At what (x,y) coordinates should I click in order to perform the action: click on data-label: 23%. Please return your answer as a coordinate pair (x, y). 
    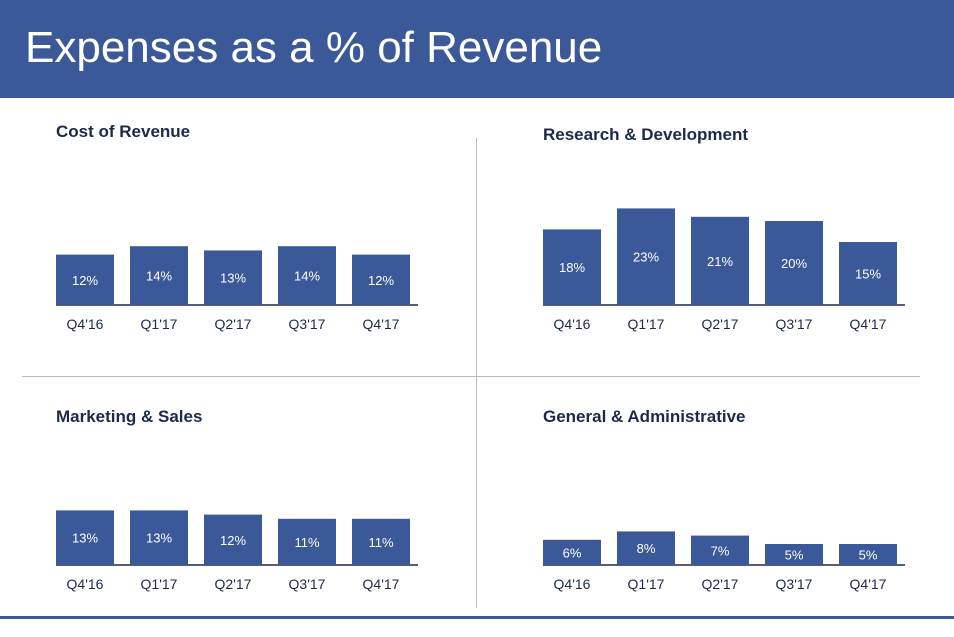
    Looking at the image, I should click on (646, 257).